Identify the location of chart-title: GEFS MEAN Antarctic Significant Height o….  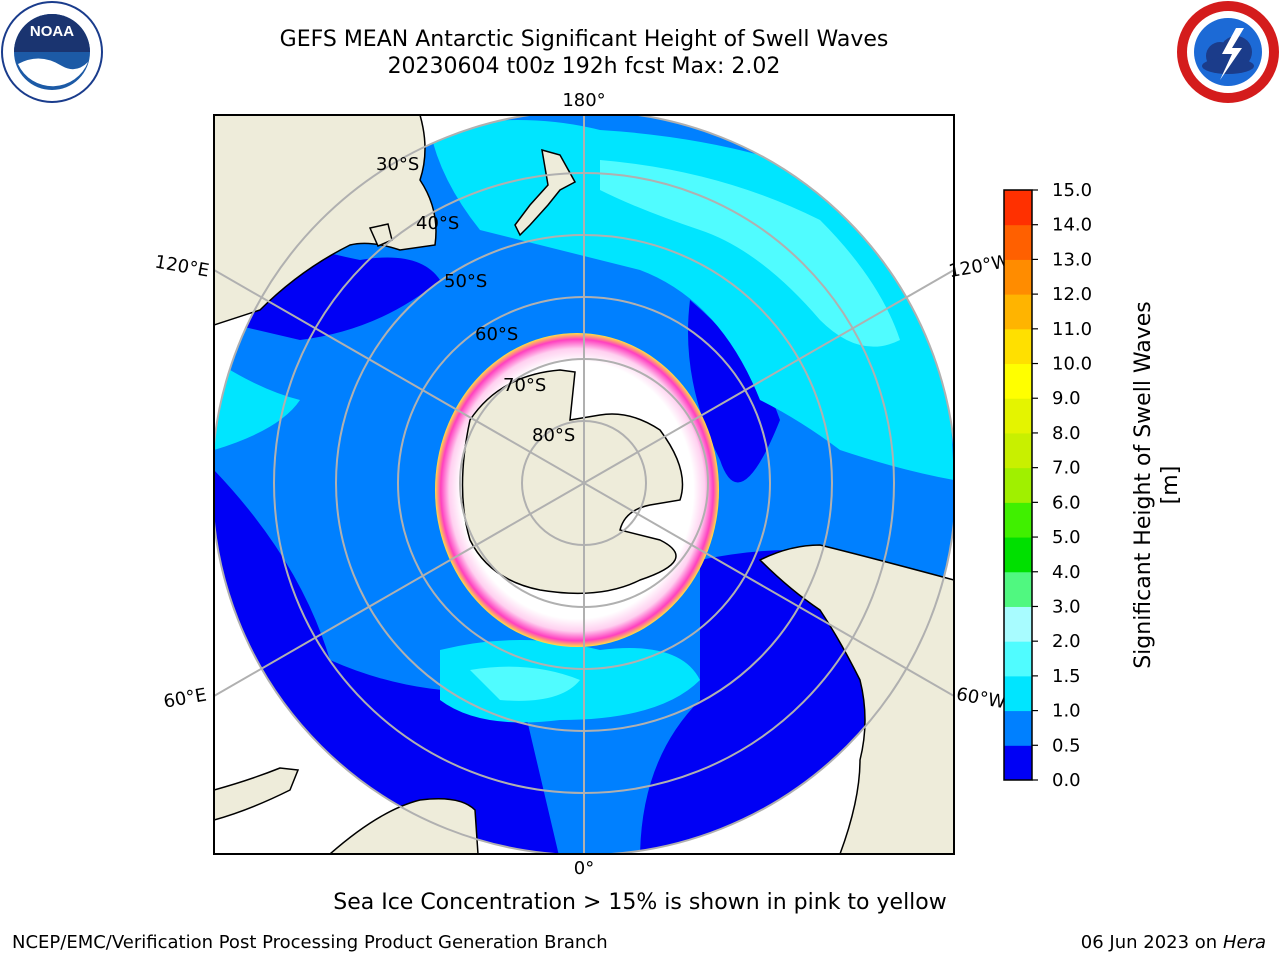
(584, 39).